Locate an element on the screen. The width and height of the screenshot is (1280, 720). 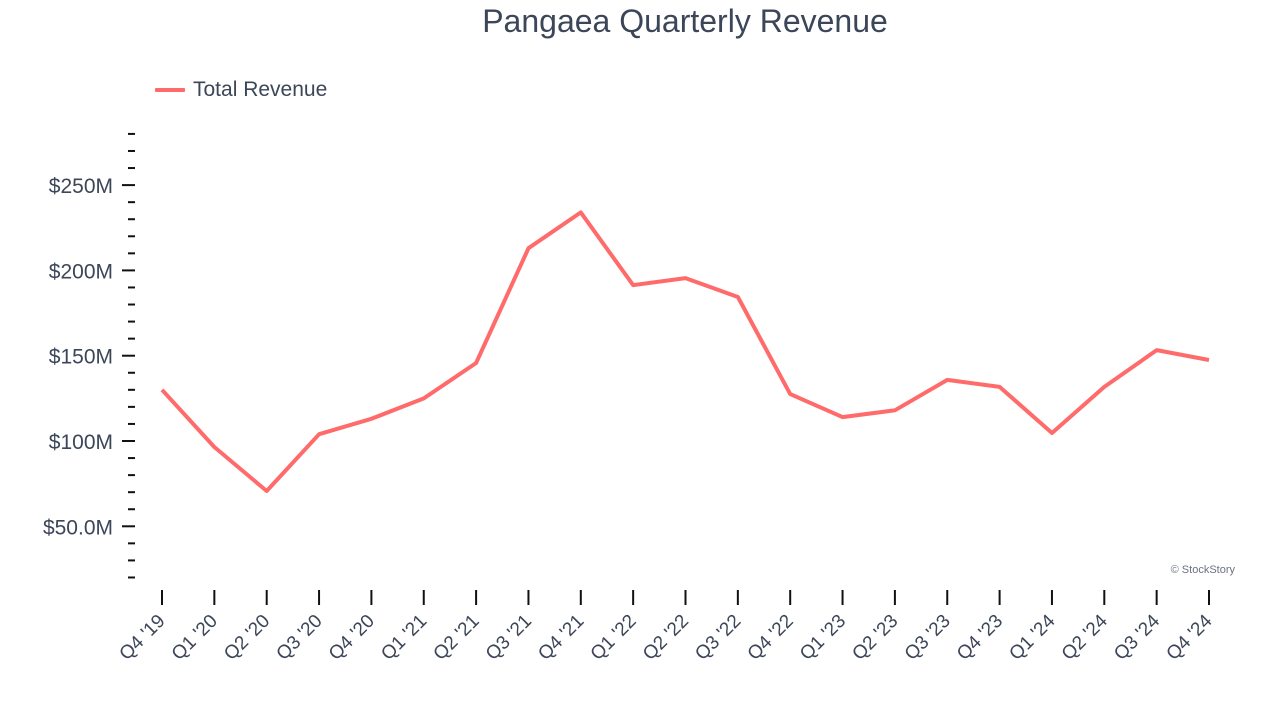
credit-text: © StockStory is located at coordinates (1202, 570).